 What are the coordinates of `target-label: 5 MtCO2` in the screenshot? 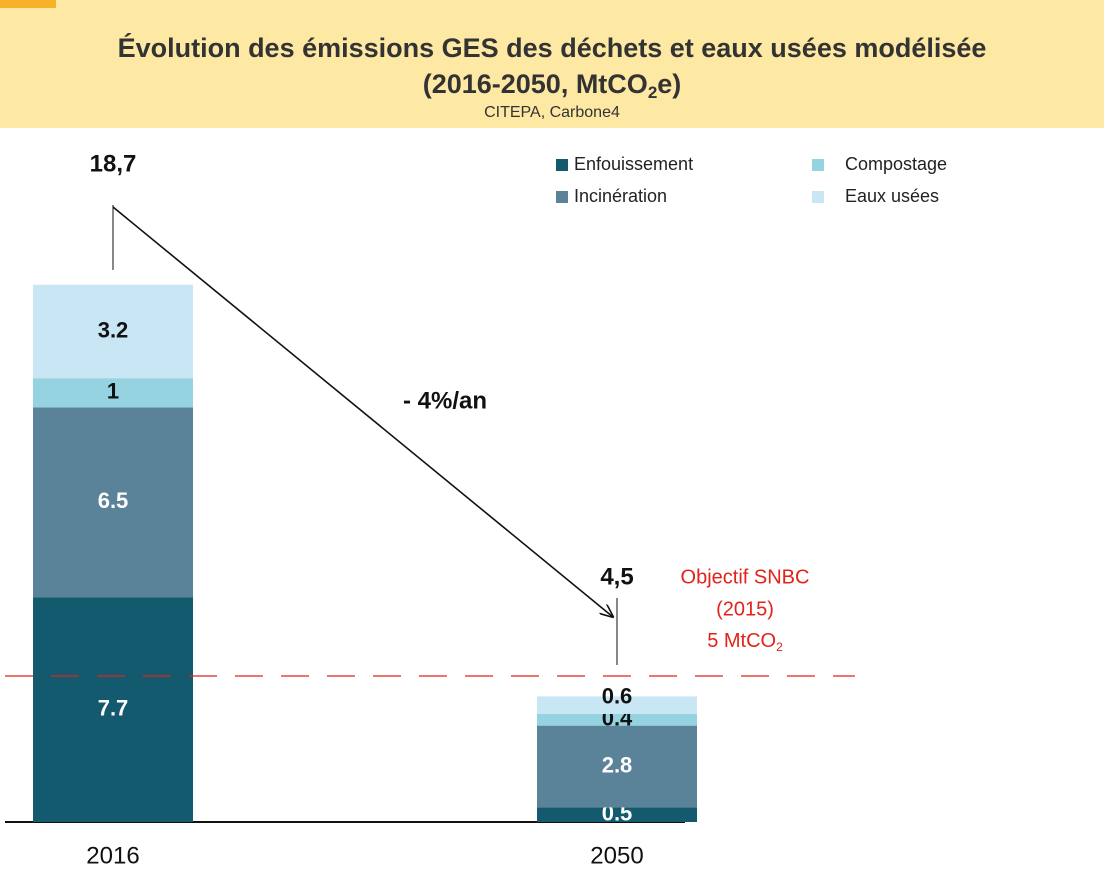 It's located at (745, 642).